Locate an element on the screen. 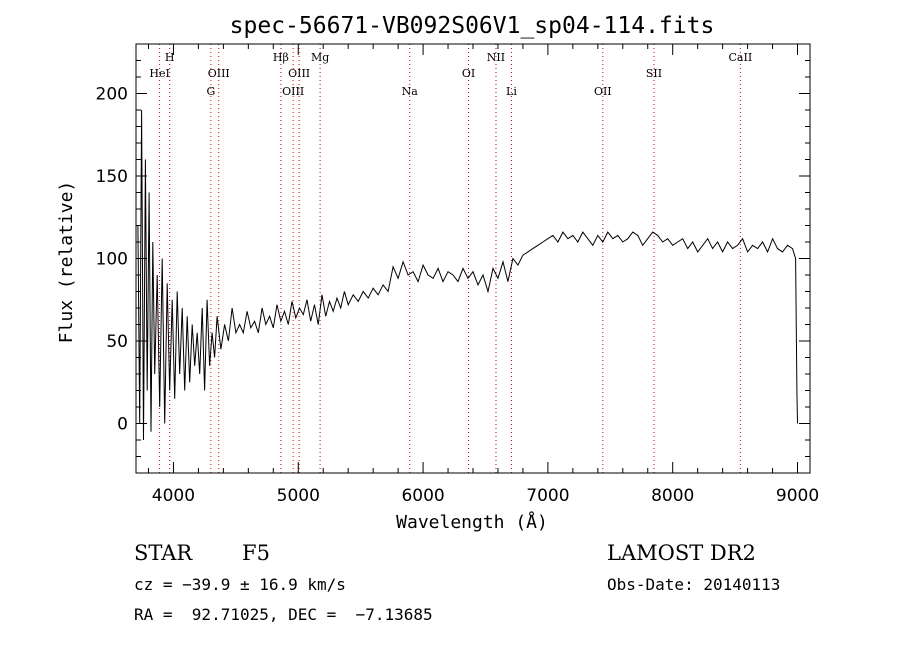 The width and height of the screenshot is (900, 649). observation-date: Obs-Date: 20140113 is located at coordinates (693, 584).